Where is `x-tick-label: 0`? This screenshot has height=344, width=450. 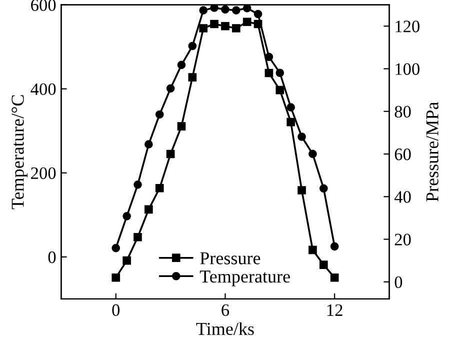
x-tick-label: 0 is located at coordinates (116, 310).